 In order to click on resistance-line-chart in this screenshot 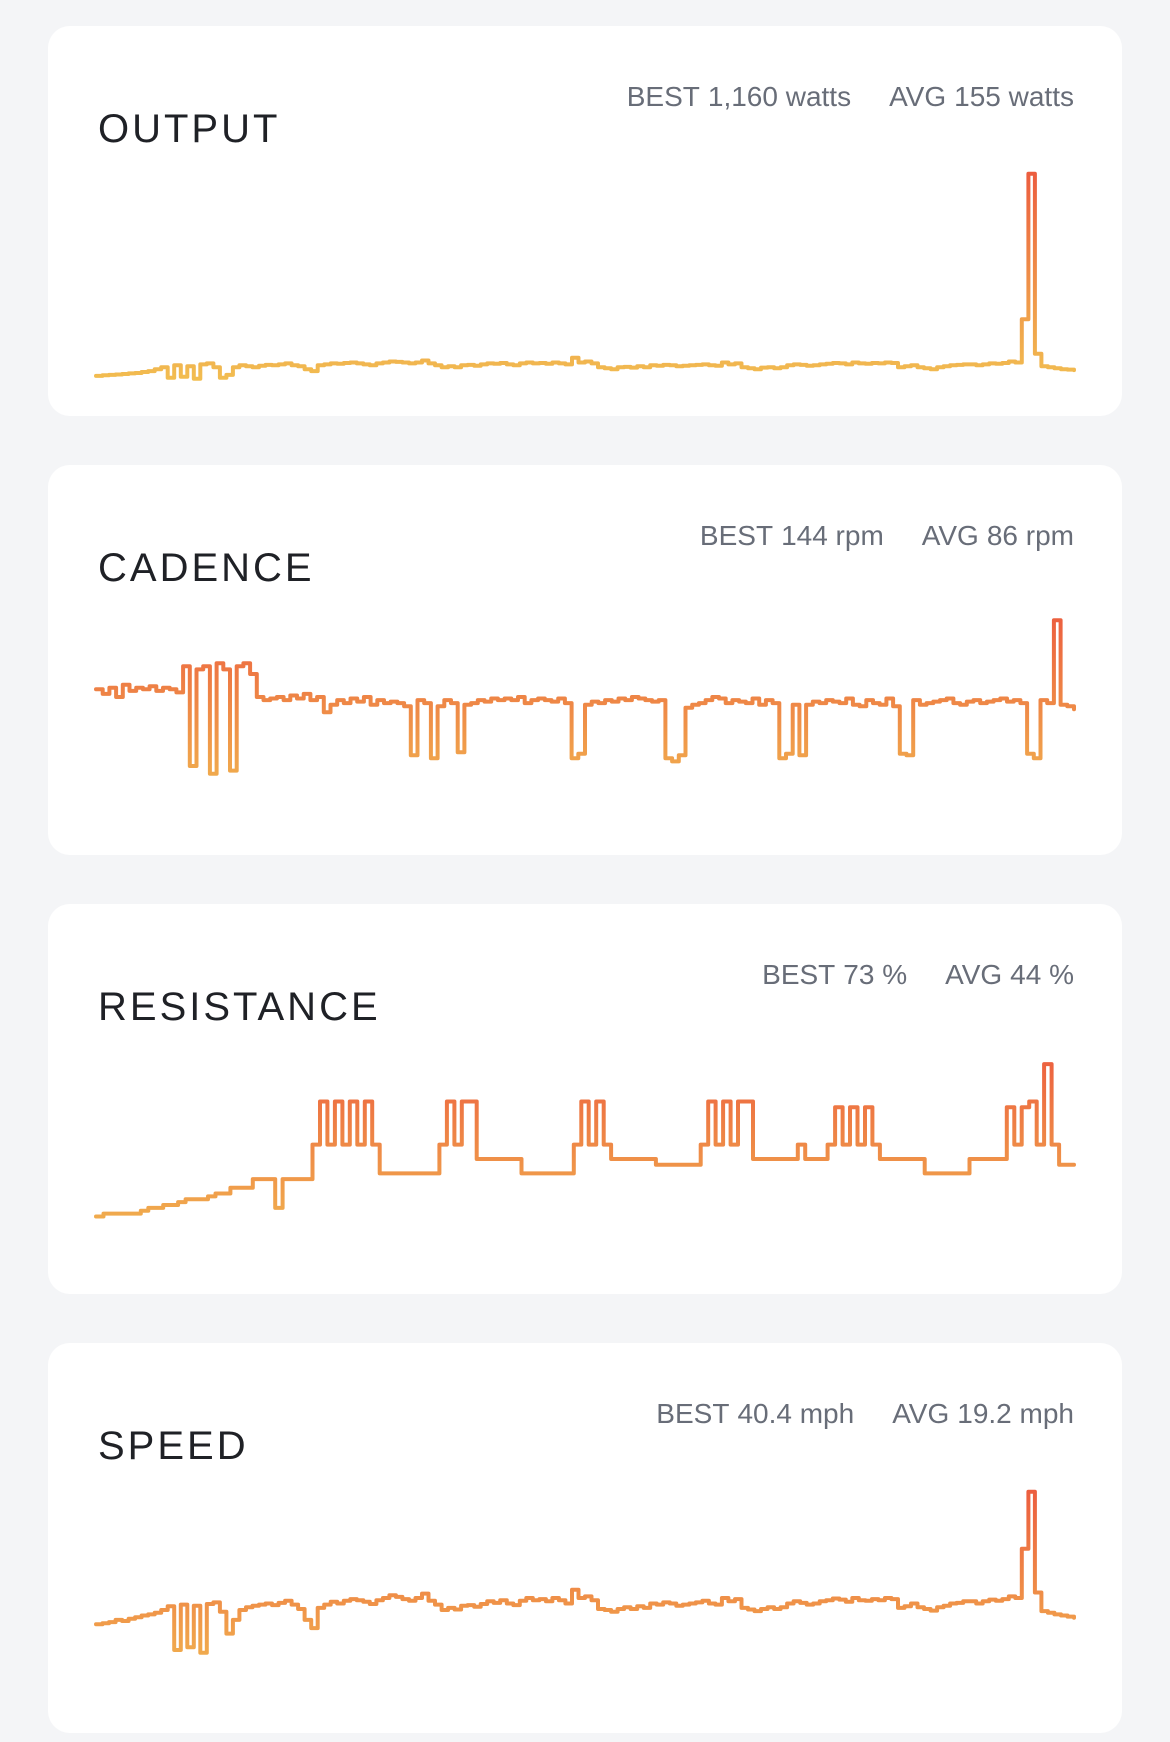, I will do `click(585, 1140)`.